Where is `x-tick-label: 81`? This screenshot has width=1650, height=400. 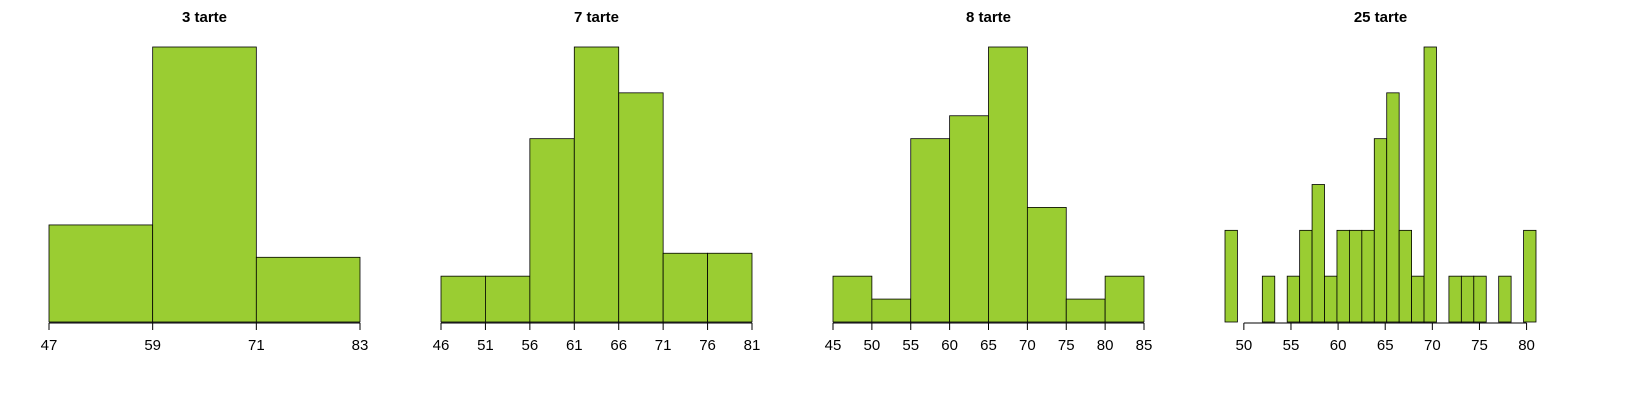
x-tick-label: 81 is located at coordinates (752, 345).